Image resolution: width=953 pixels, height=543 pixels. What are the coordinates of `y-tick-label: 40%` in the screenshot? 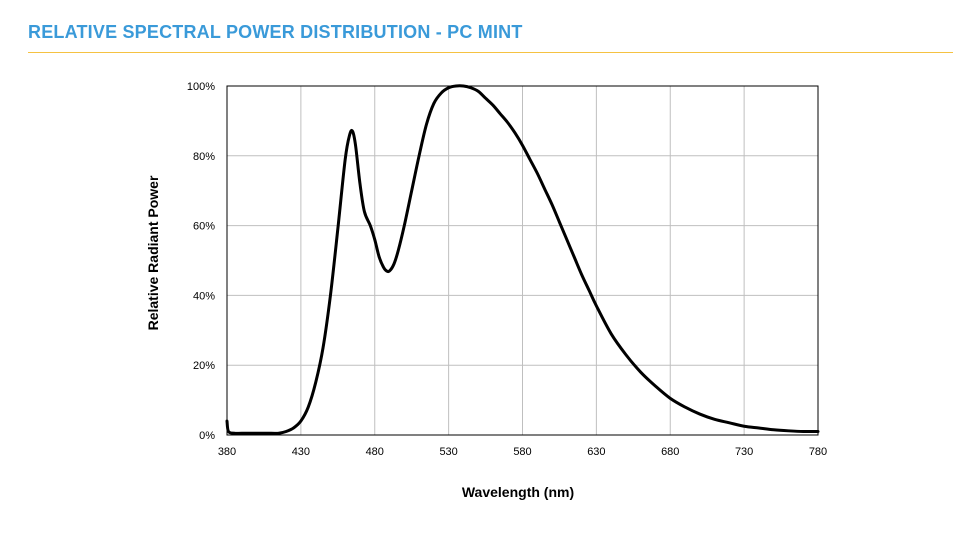 It's located at (204, 296).